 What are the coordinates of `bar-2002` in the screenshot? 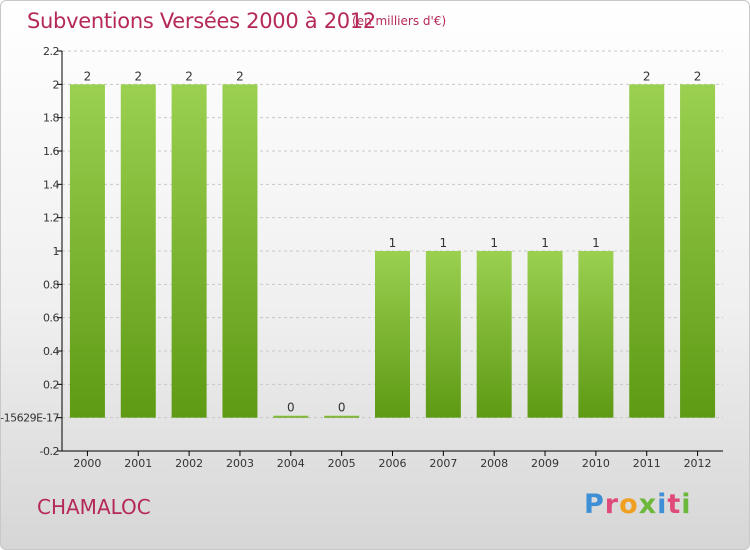 It's located at (189, 251).